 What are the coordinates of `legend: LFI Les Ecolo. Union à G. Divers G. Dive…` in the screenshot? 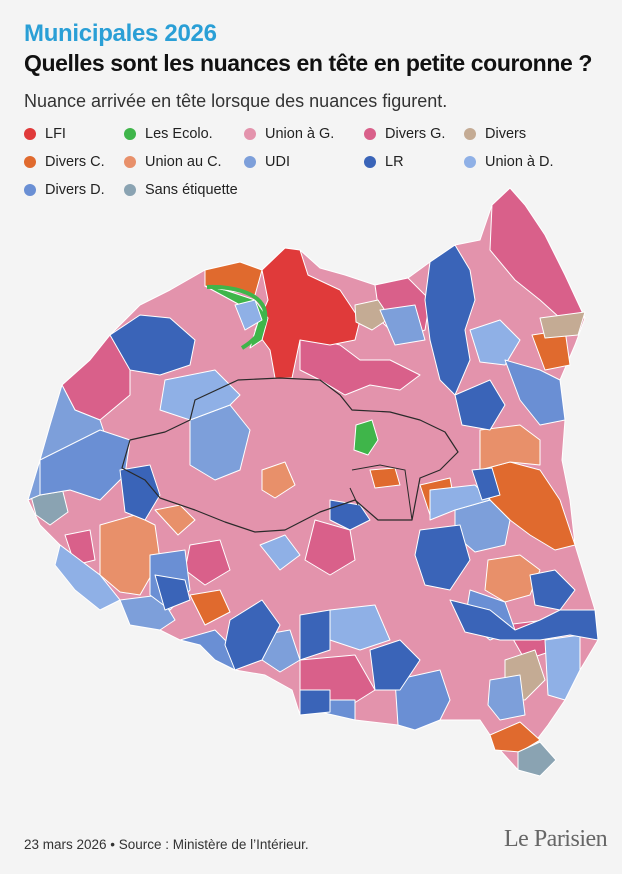 It's located at (319, 162).